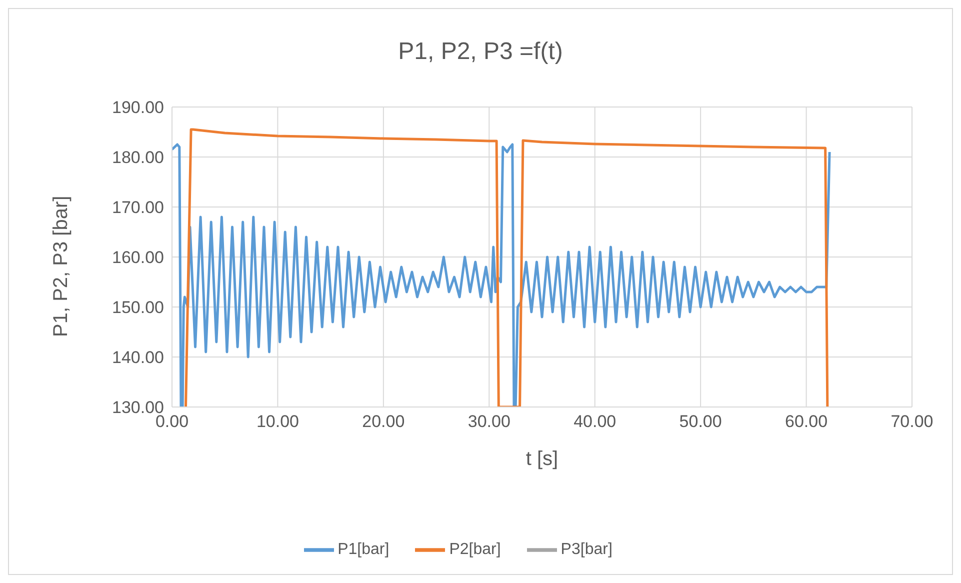 This screenshot has width=961, height=583. I want to click on y-tick-label: 190.00, so click(138, 108).